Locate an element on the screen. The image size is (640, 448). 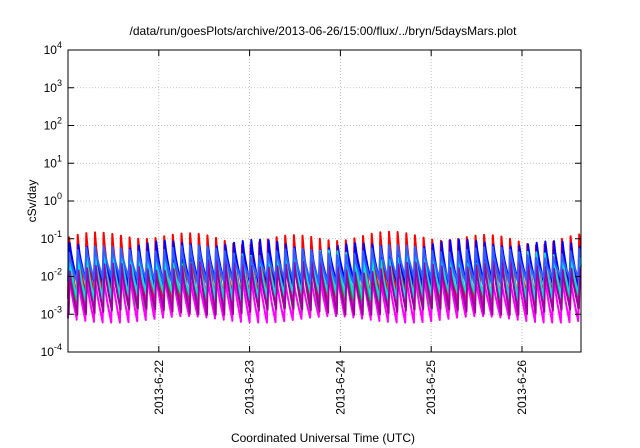
y-tick-label: 10⁴ is located at coordinates (53, 48).